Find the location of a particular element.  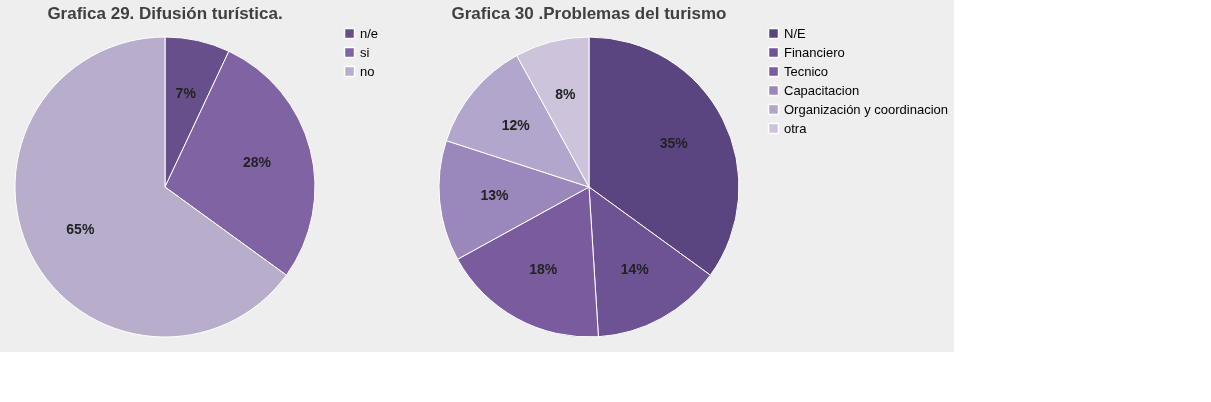

chart-title: Grafica 30 .Problemas del turismo is located at coordinates (589, 13).